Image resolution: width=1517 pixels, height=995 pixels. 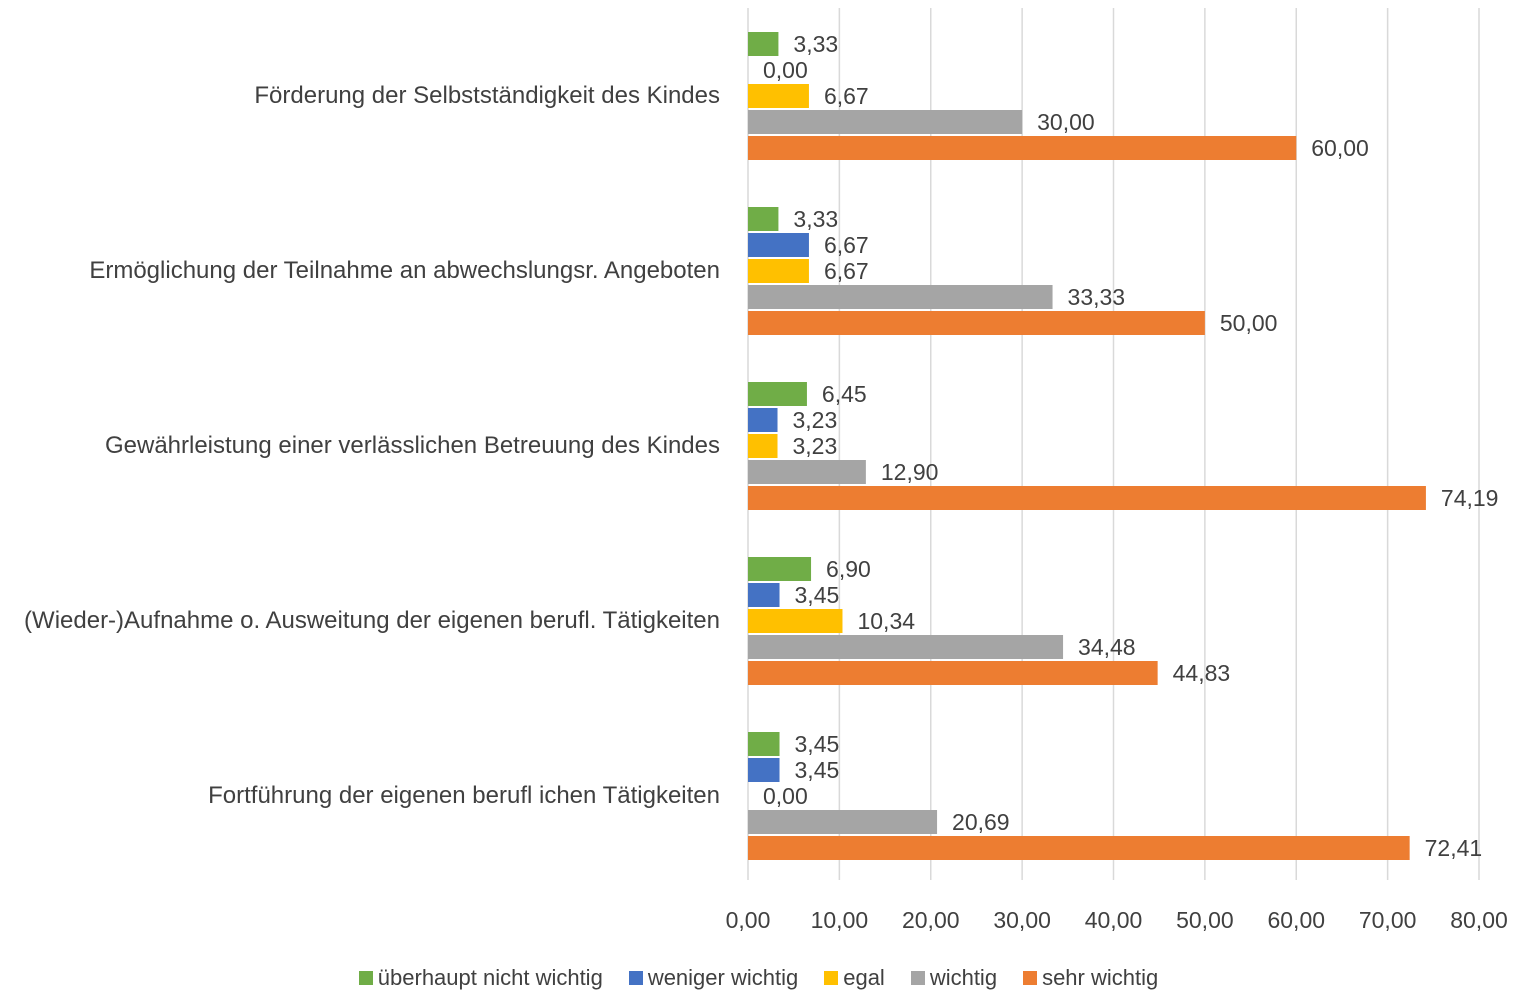 What do you see at coordinates (1202, 673) in the screenshot?
I see `value-label: 44,83` at bounding box center [1202, 673].